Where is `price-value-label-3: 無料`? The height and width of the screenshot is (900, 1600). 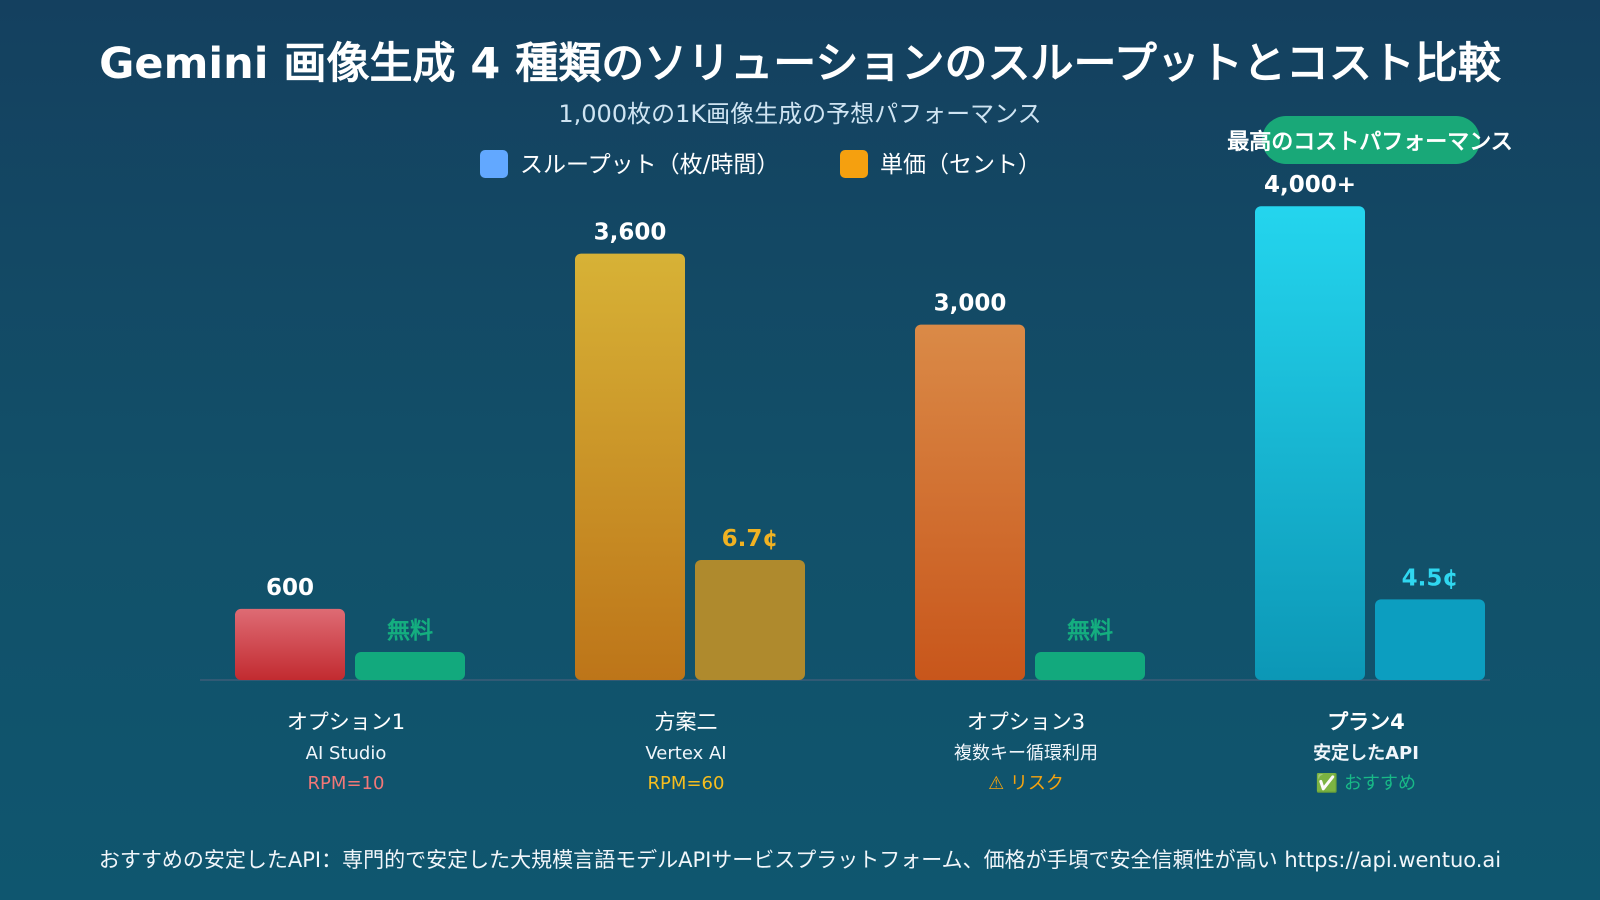
price-value-label-3: 無料 is located at coordinates (1090, 631).